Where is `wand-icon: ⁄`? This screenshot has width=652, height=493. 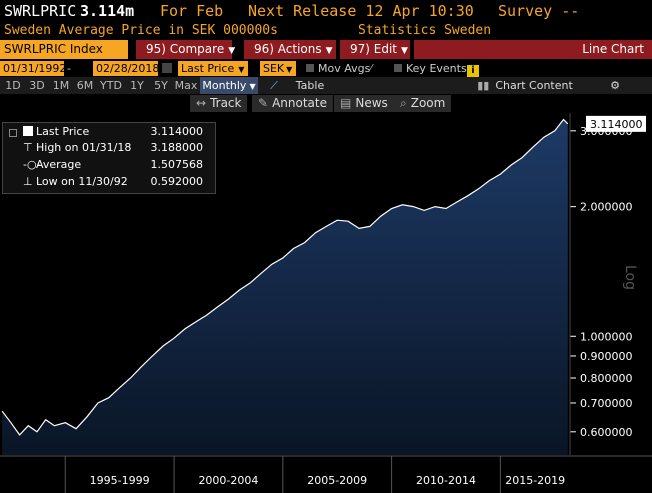
wand-icon: ⁄ is located at coordinates (371, 68).